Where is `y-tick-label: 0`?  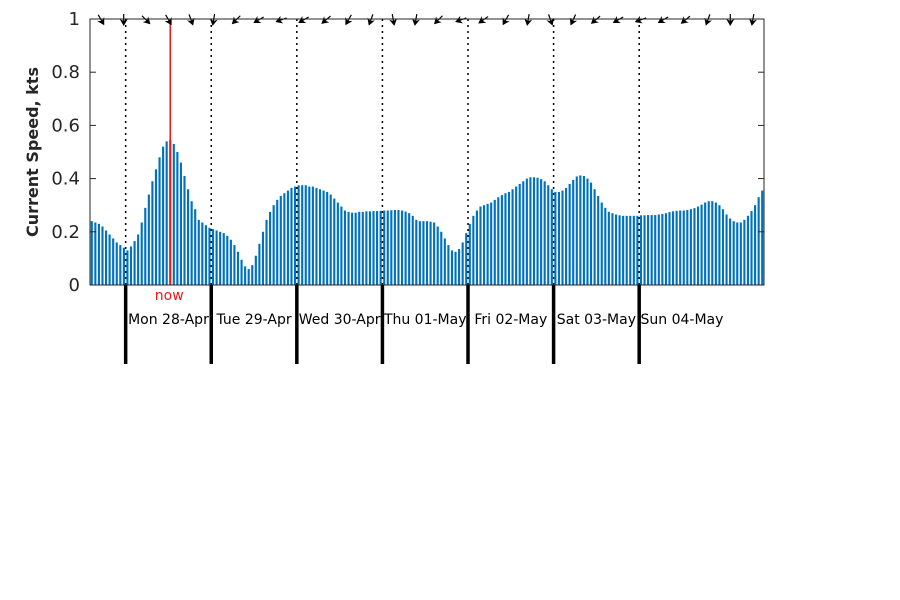
y-tick-label: 0 is located at coordinates (74, 285).